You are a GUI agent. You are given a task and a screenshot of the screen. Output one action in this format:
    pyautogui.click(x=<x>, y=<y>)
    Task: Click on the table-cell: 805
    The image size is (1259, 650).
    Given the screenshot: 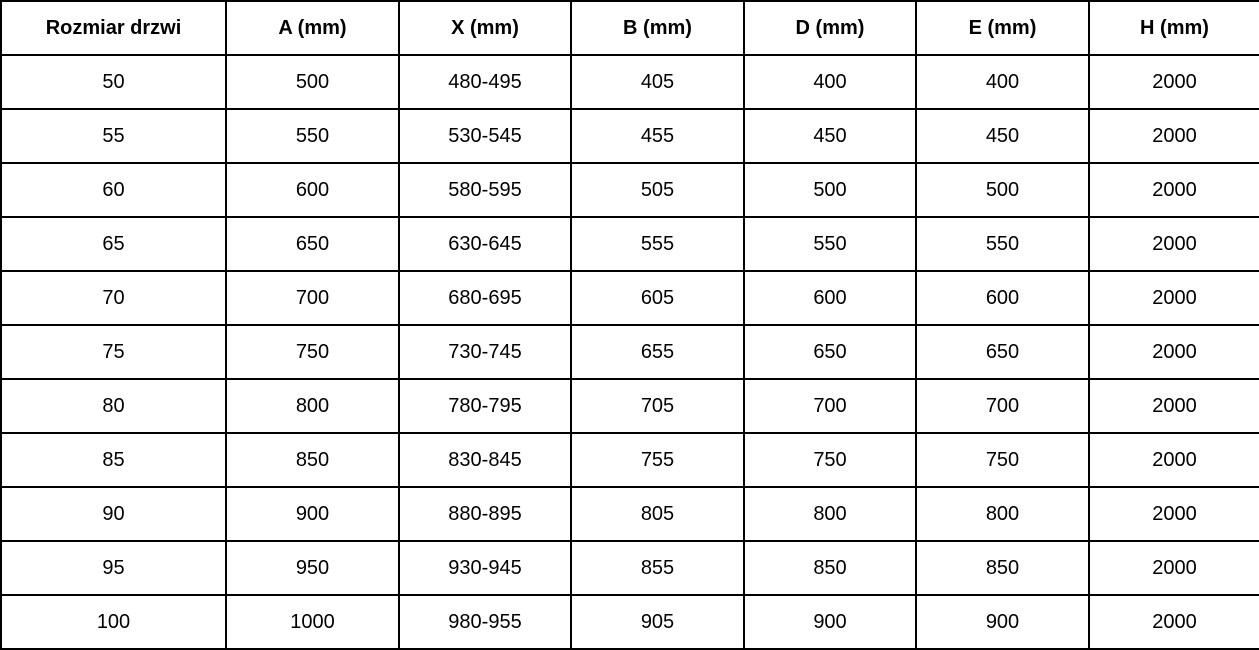 What is the action you would take?
    pyautogui.click(x=657, y=514)
    